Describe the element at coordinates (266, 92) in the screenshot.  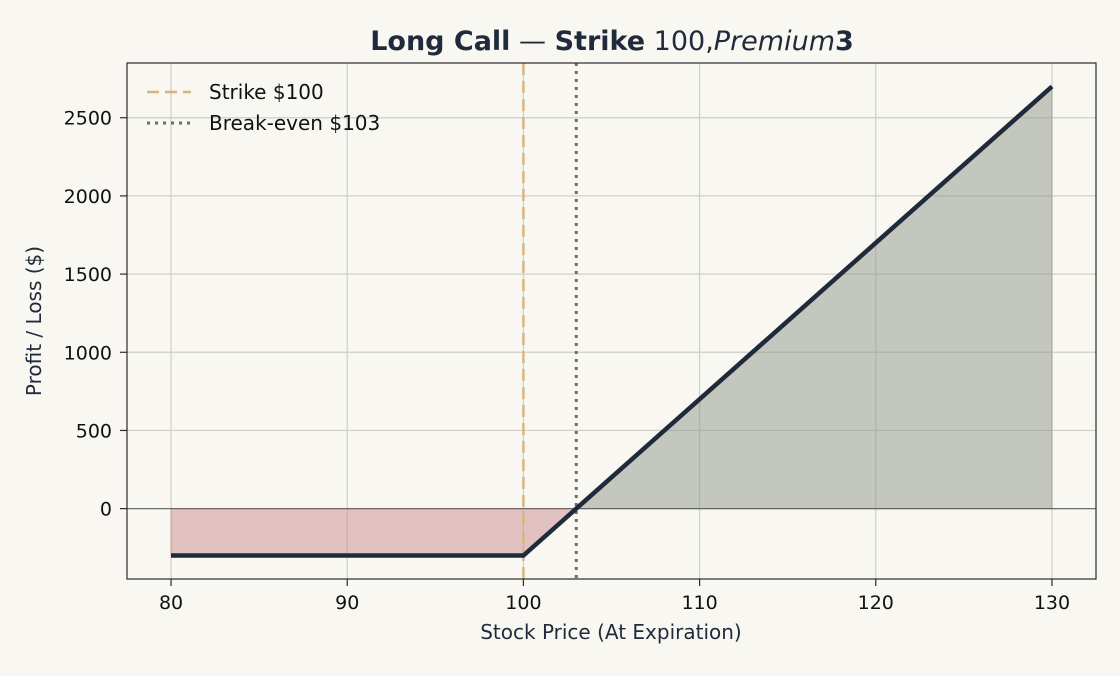
I see `legend-strike-label: Strike $100` at that location.